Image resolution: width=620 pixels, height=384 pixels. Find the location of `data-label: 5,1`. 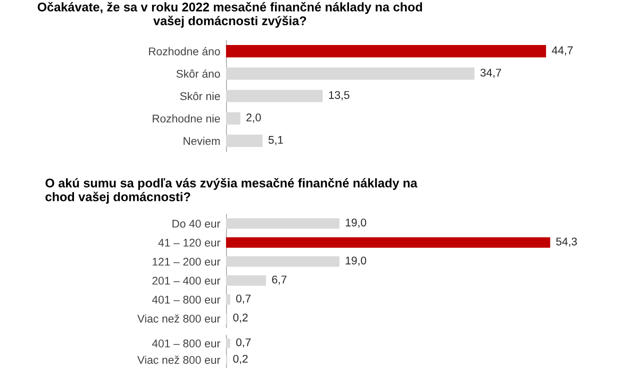

data-label: 5,1 is located at coordinates (275, 141).